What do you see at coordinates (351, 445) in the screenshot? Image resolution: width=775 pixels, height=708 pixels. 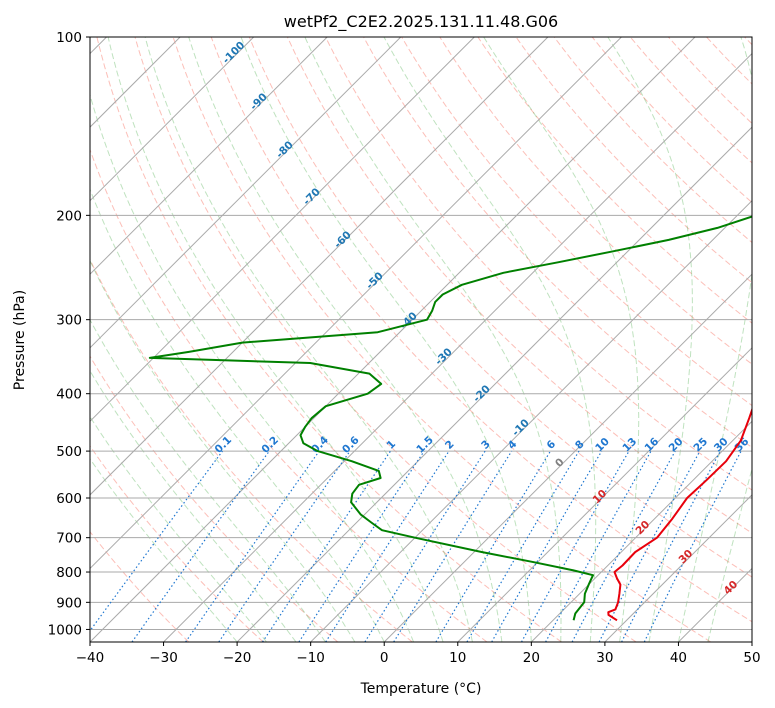 I see `mixing-ratio-label: 0.6` at bounding box center [351, 445].